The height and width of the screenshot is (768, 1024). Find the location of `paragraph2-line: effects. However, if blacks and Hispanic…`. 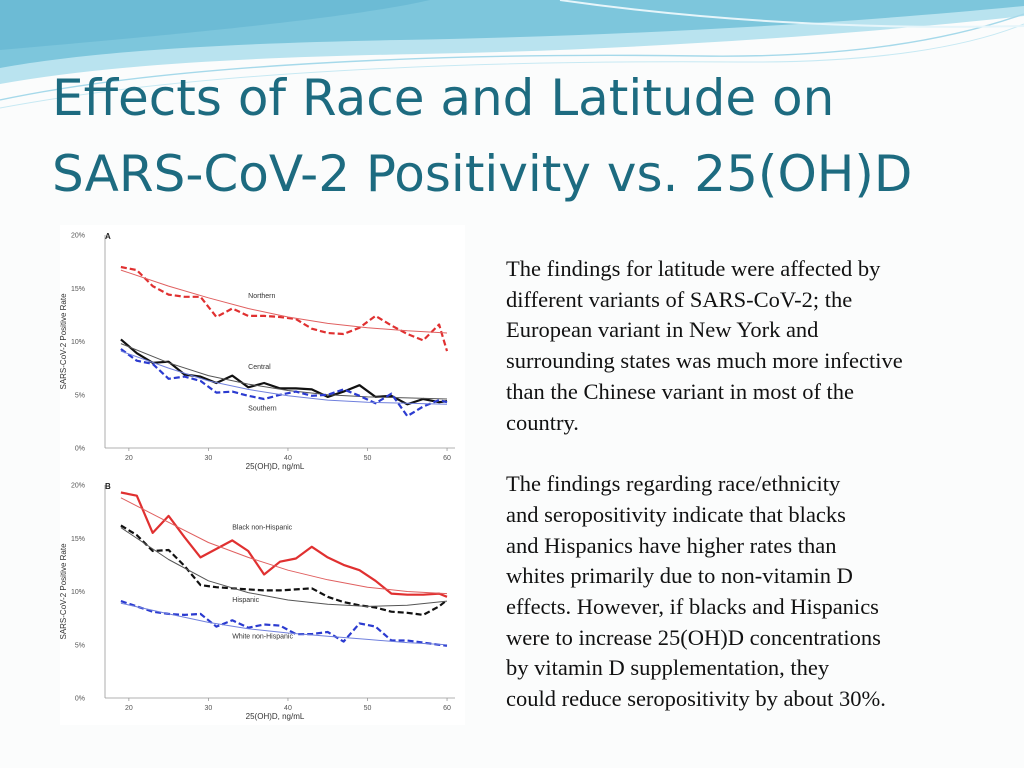

paragraph2-line: effects. However, if blacks and Hispanic… is located at coordinates (692, 607).